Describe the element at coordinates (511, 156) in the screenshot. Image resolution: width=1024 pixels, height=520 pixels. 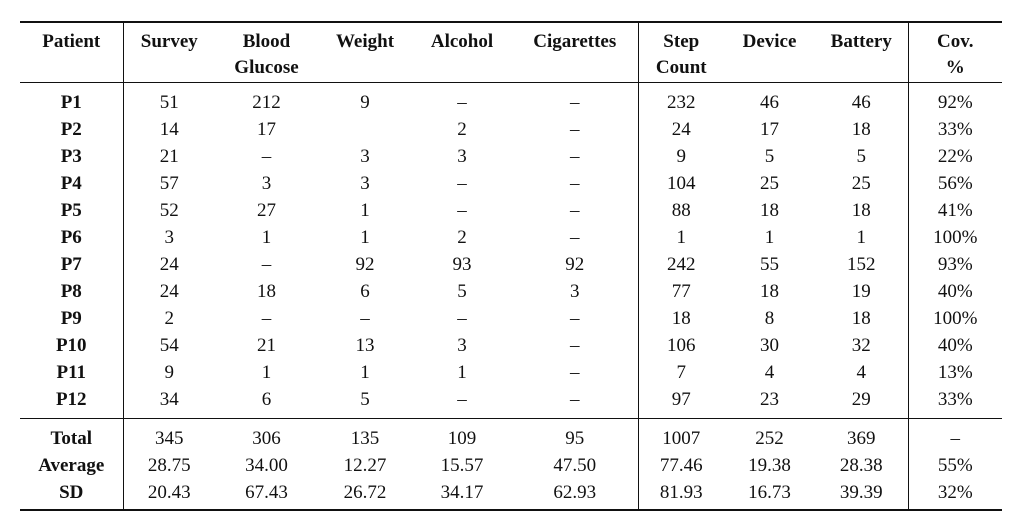
I see `table-row: P3 21 – 3 3 – 9 5 5 22%` at that location.